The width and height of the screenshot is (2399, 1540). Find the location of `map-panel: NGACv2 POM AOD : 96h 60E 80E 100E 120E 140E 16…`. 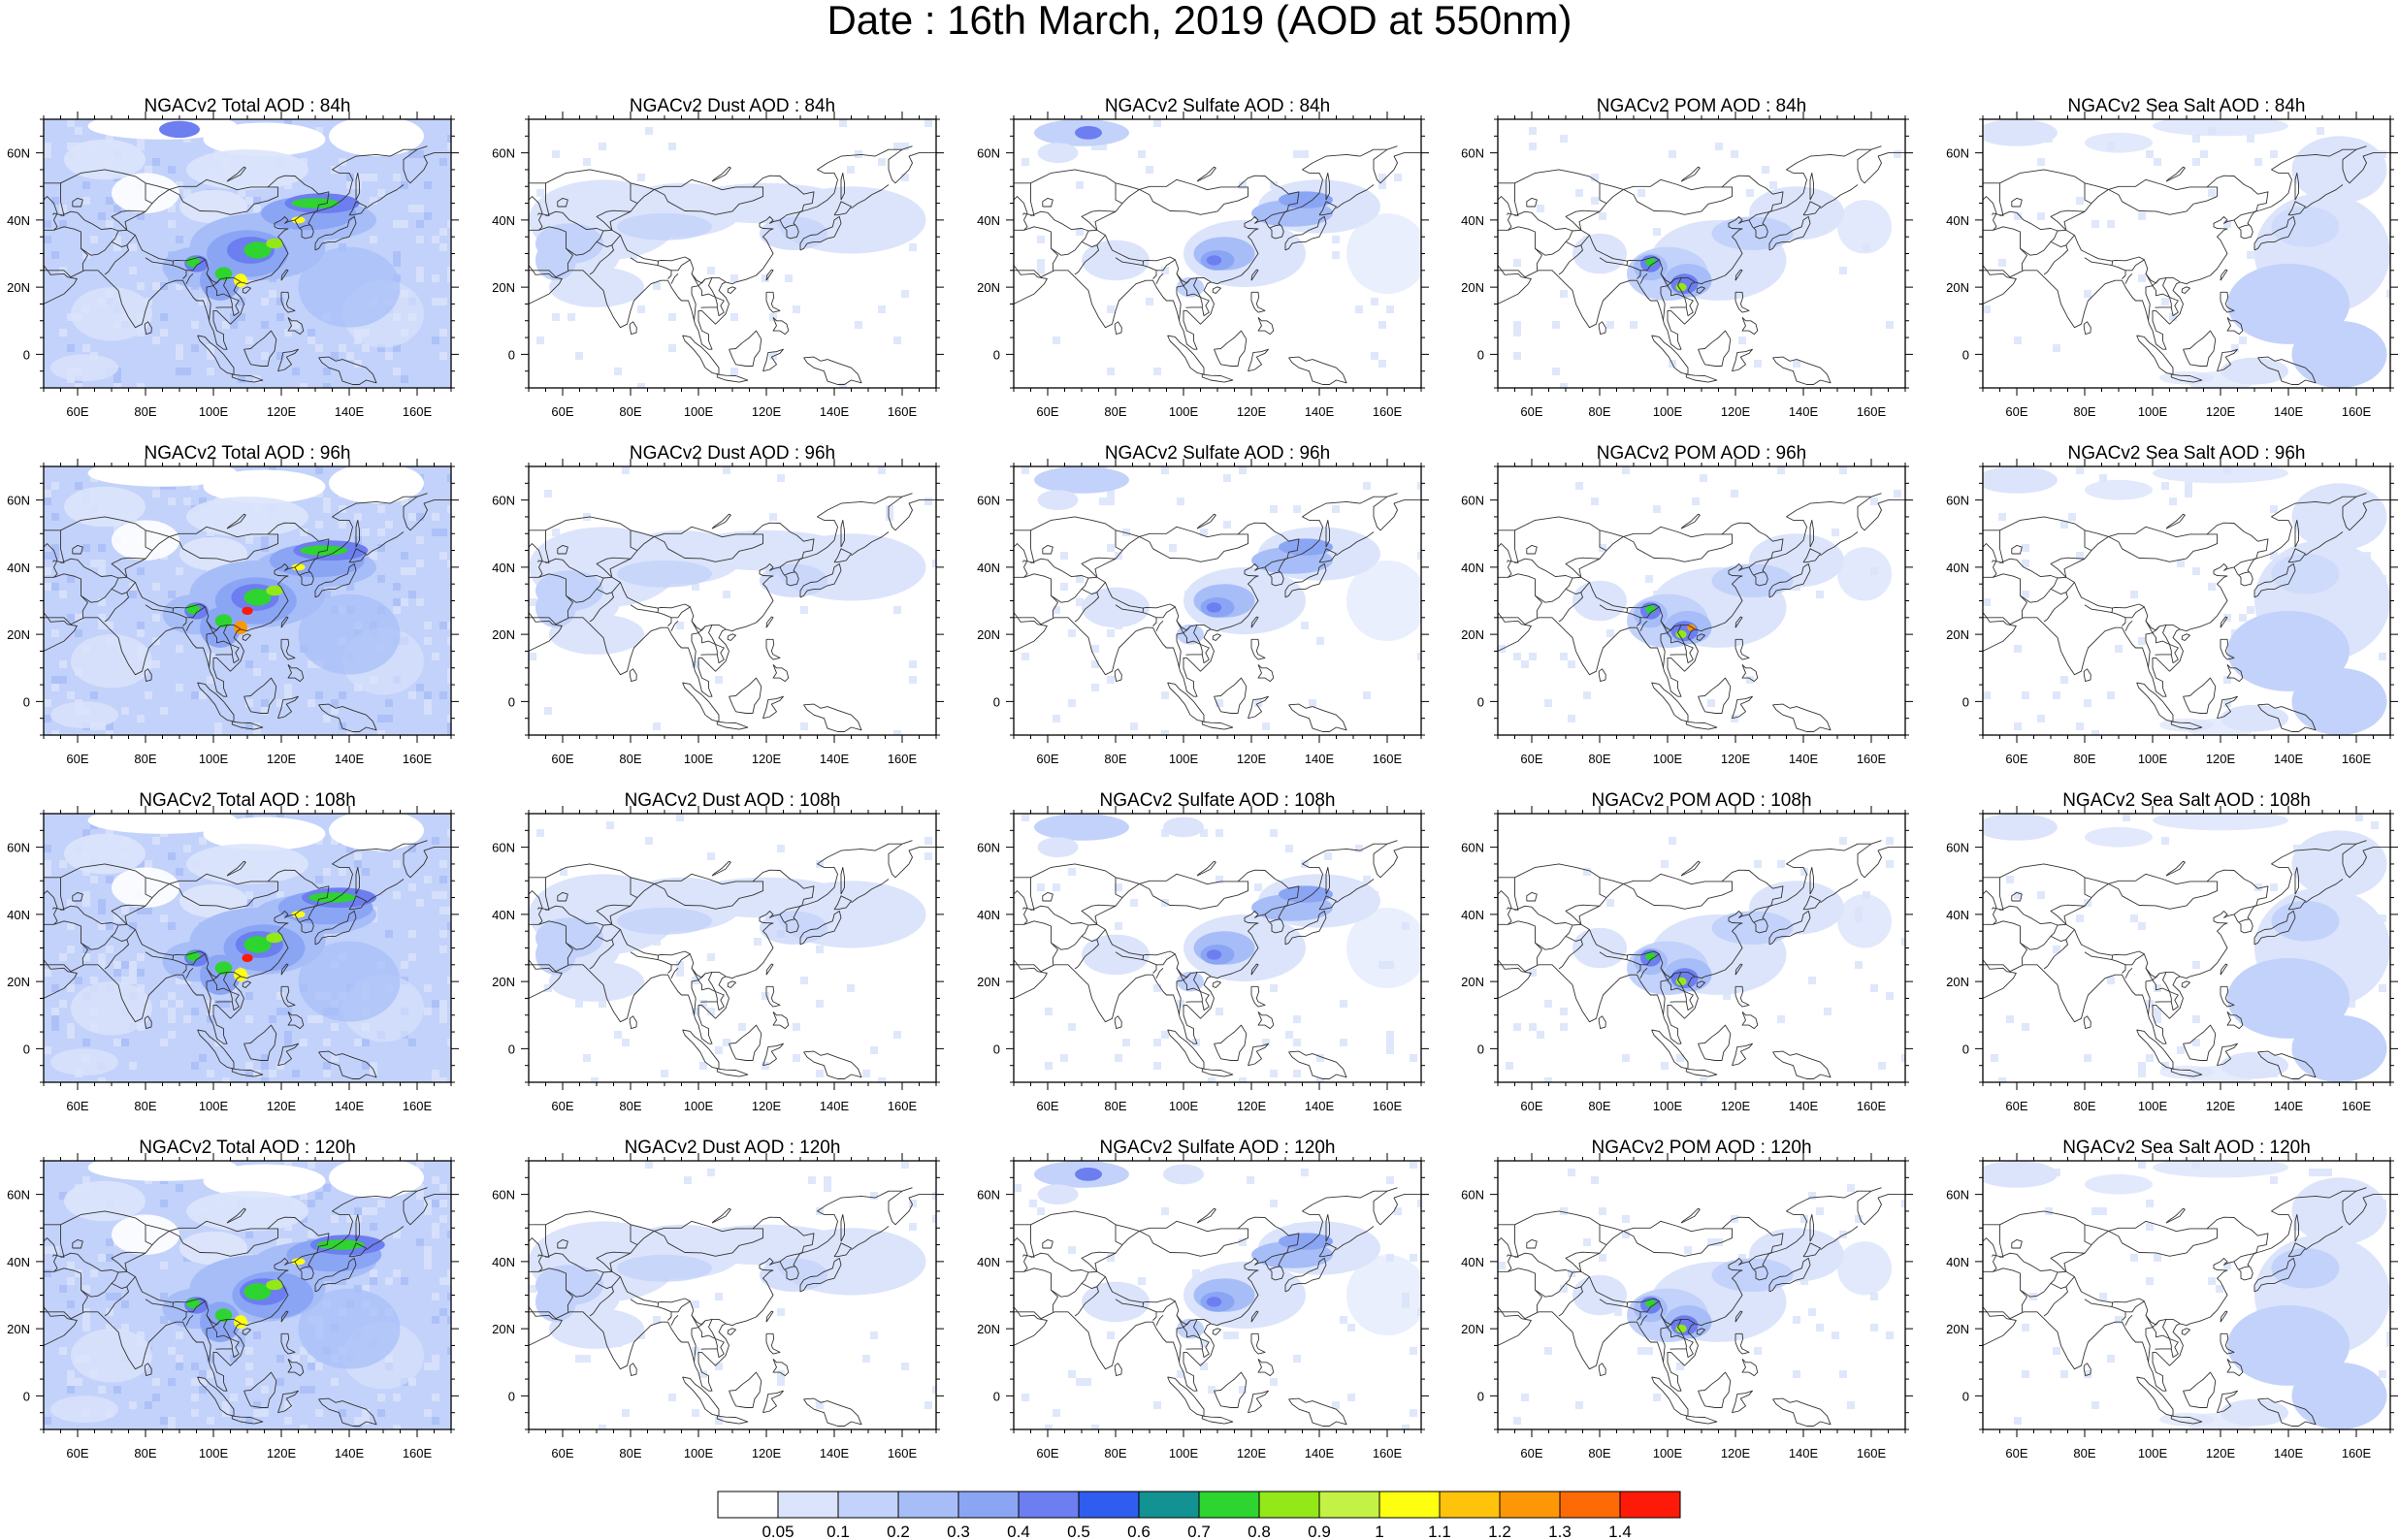

map-panel: NGACv2 POM AOD : 96h 60E 80E 100E 120E 140E 16… is located at coordinates (1687, 605).